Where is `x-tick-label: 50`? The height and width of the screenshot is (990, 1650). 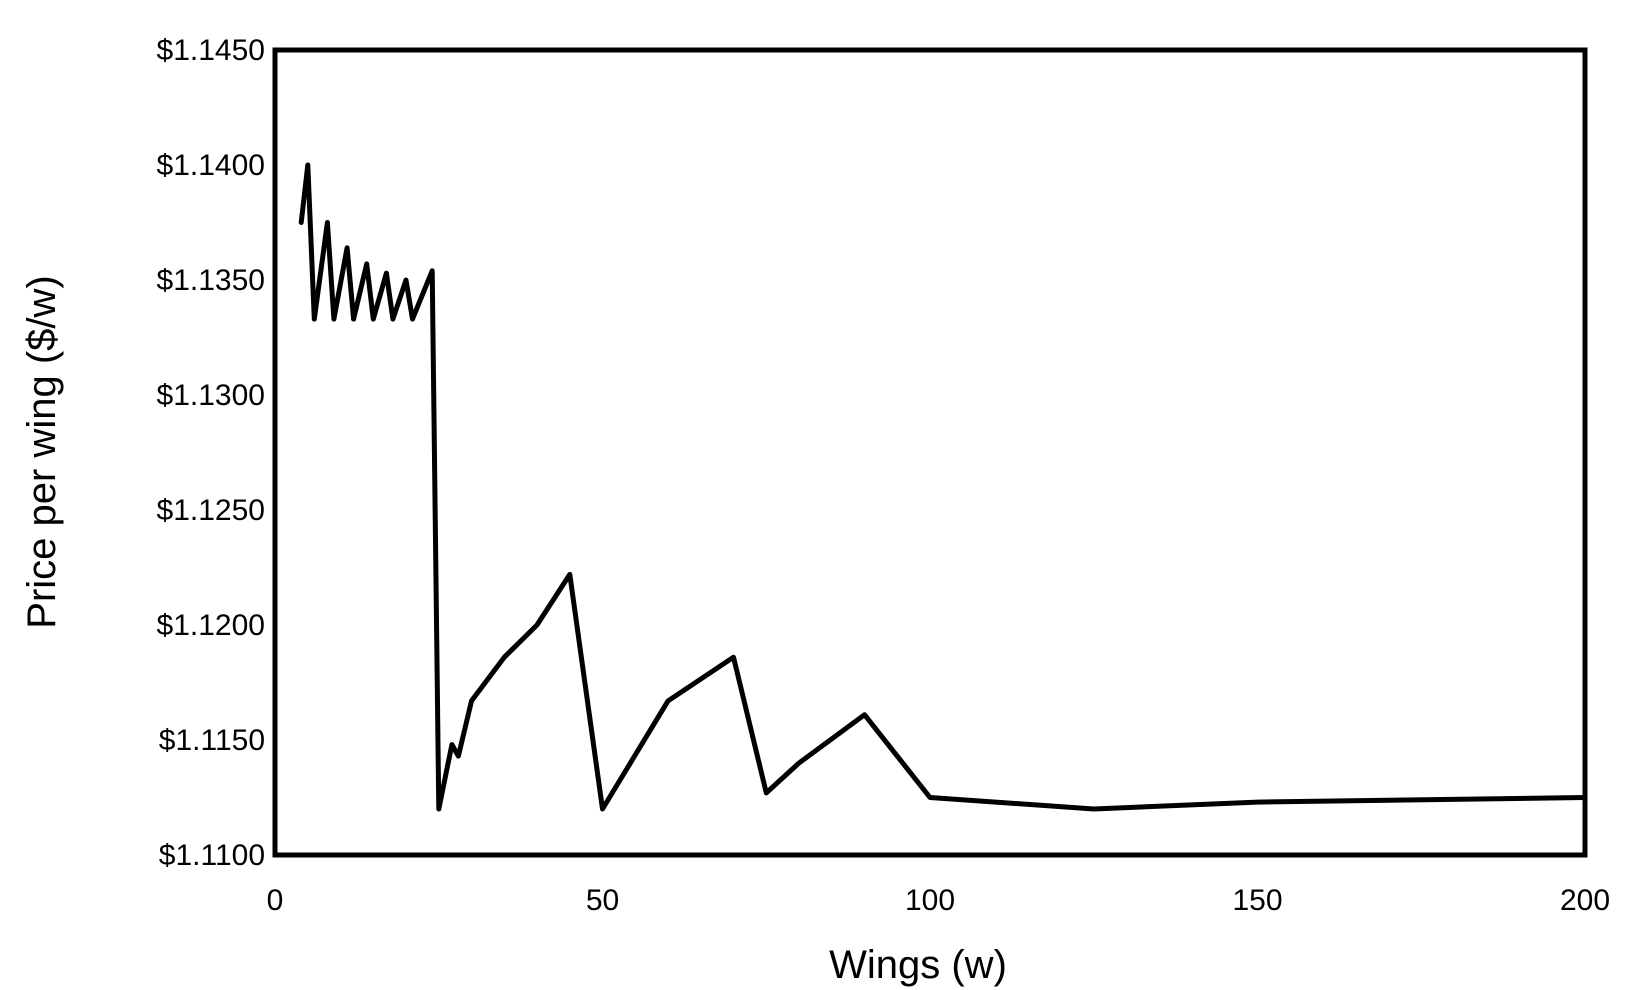 x-tick-label: 50 is located at coordinates (602, 900).